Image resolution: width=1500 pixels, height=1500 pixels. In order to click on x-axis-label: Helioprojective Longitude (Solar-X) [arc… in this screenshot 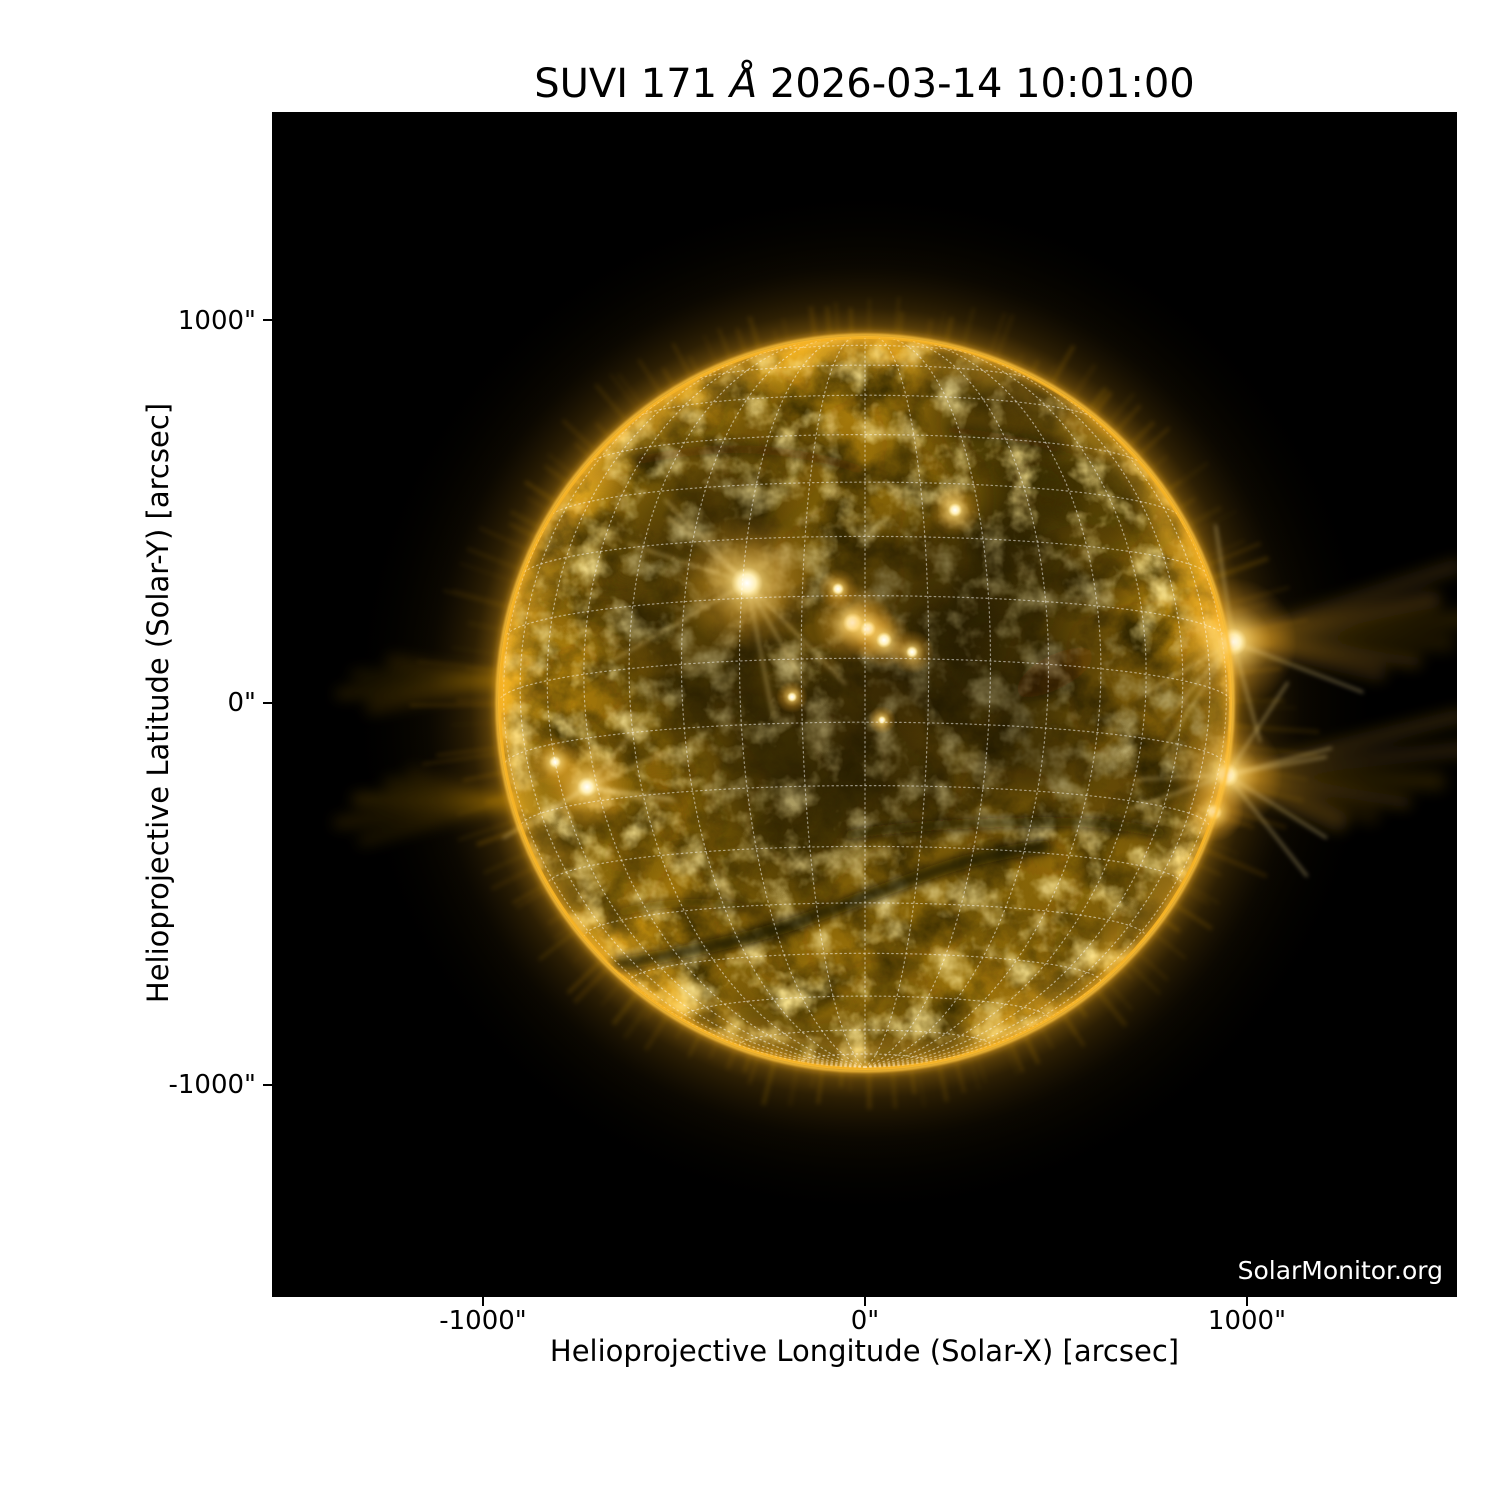, I will do `click(864, 1351)`.